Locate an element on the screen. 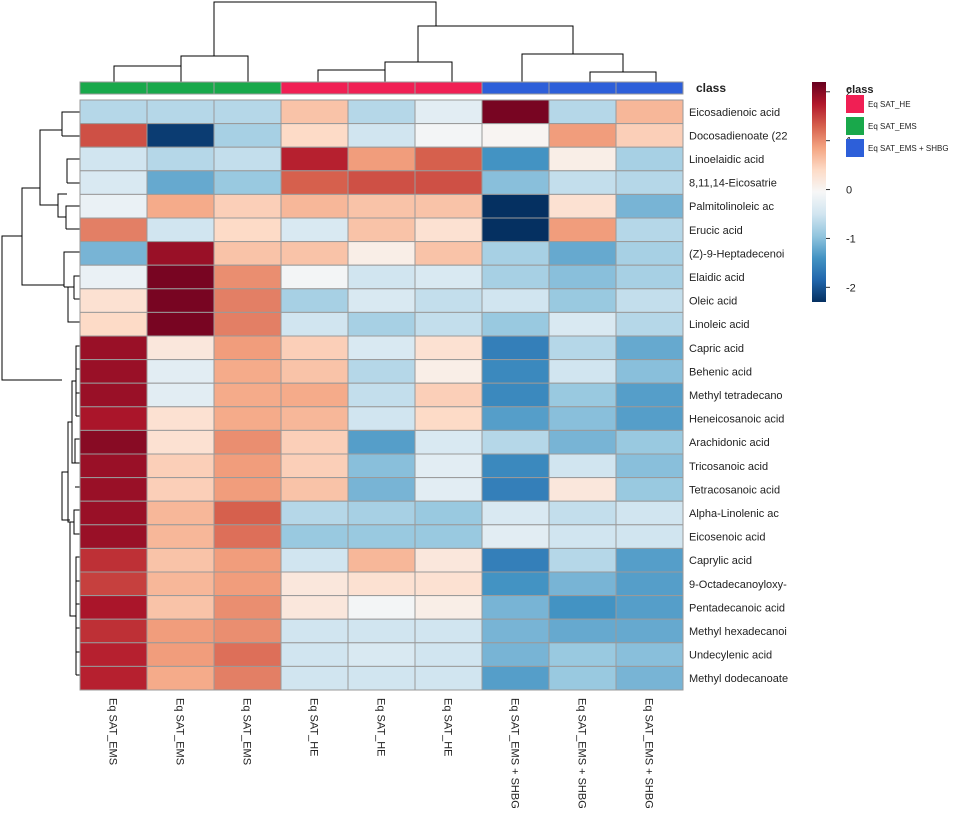  annotation-track-label: class is located at coordinates (711, 88).